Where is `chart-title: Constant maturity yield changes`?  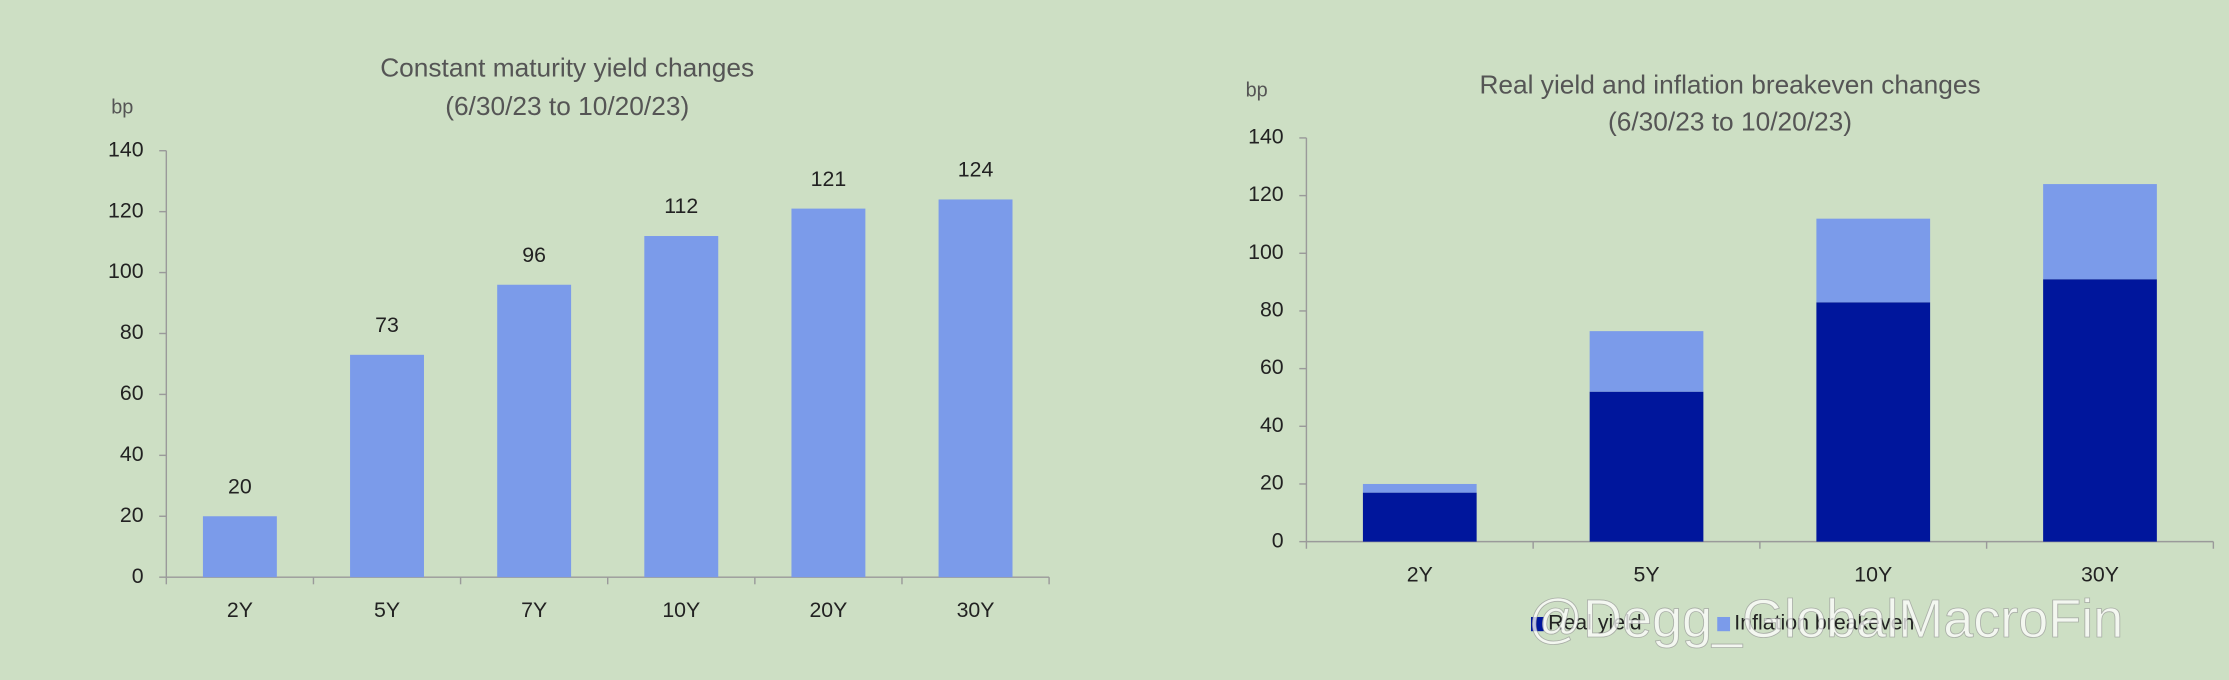
chart-title: Constant maturity yield changes is located at coordinates (567, 68).